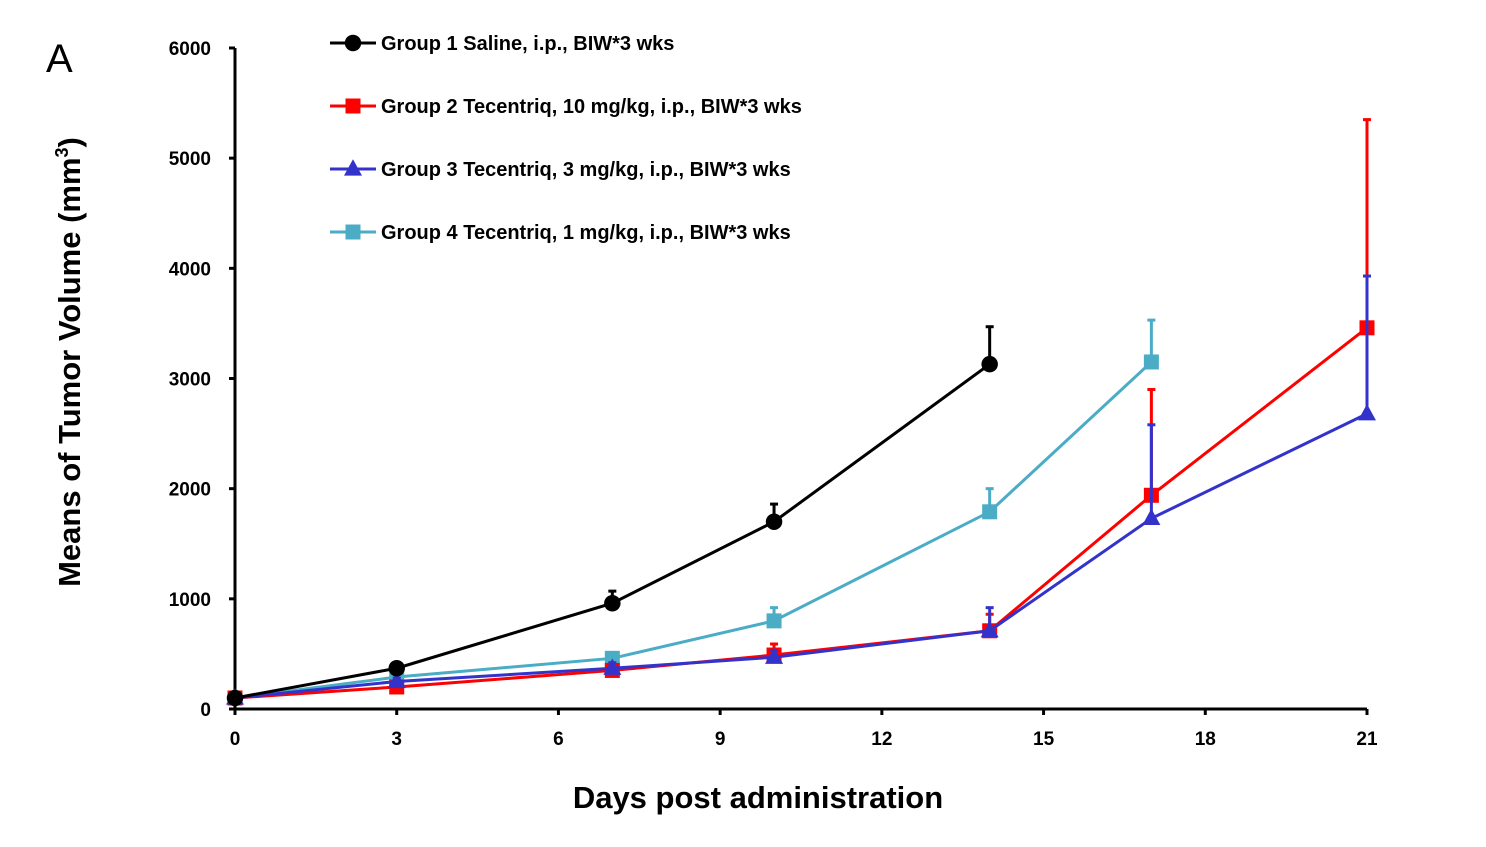 The width and height of the screenshot is (1486, 847). What do you see at coordinates (190, 380) in the screenshot?
I see `y-tick-label: 3000` at bounding box center [190, 380].